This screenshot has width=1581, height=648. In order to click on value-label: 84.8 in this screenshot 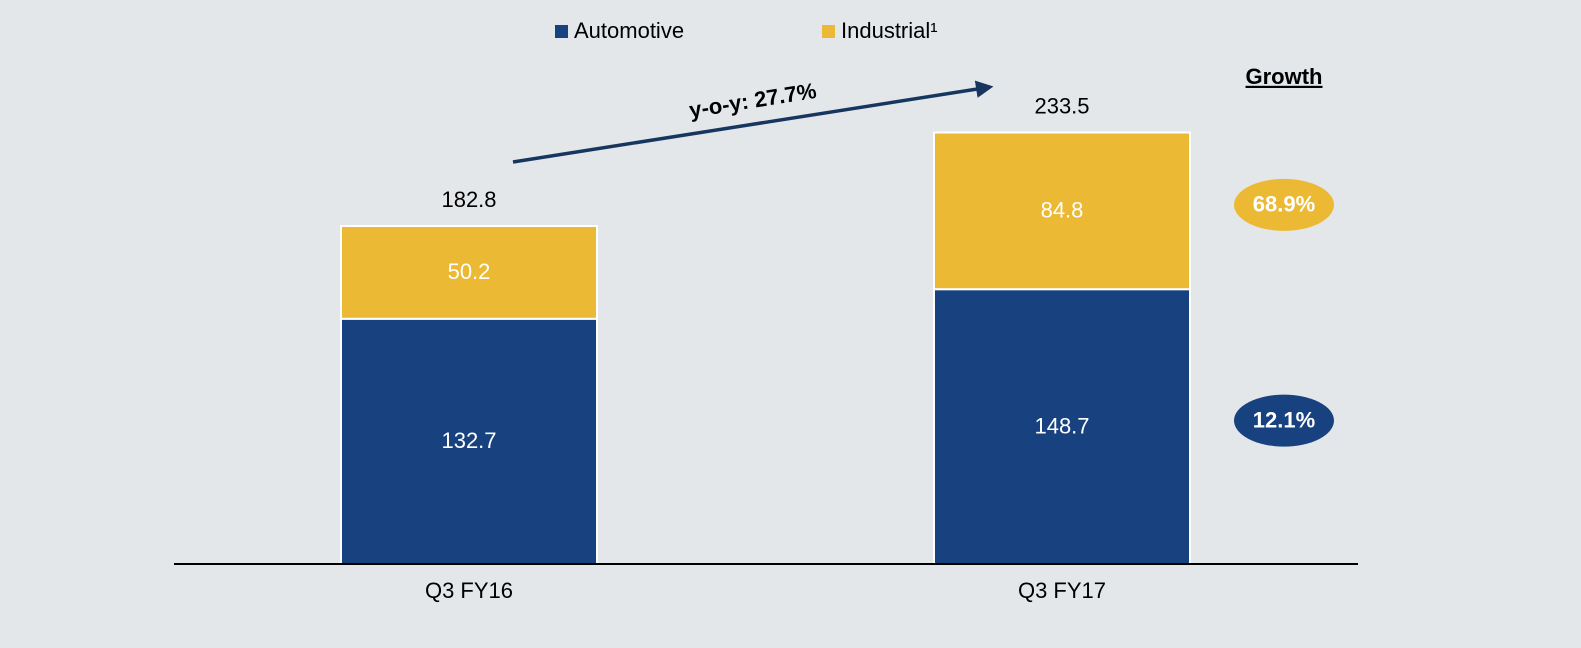, I will do `click(1062, 210)`.